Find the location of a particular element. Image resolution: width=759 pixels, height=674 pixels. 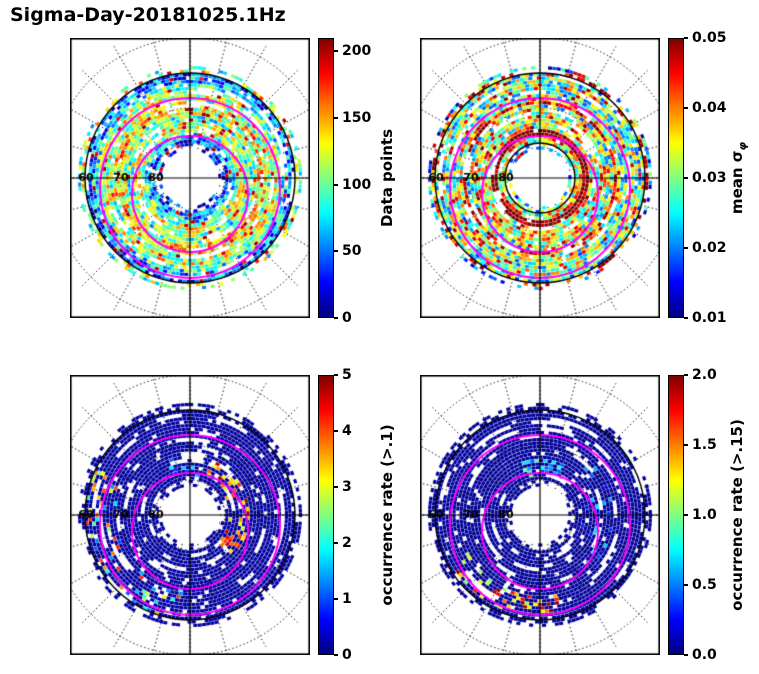

colorbar-label: occurrence rate (>.1) is located at coordinates (388, 515).